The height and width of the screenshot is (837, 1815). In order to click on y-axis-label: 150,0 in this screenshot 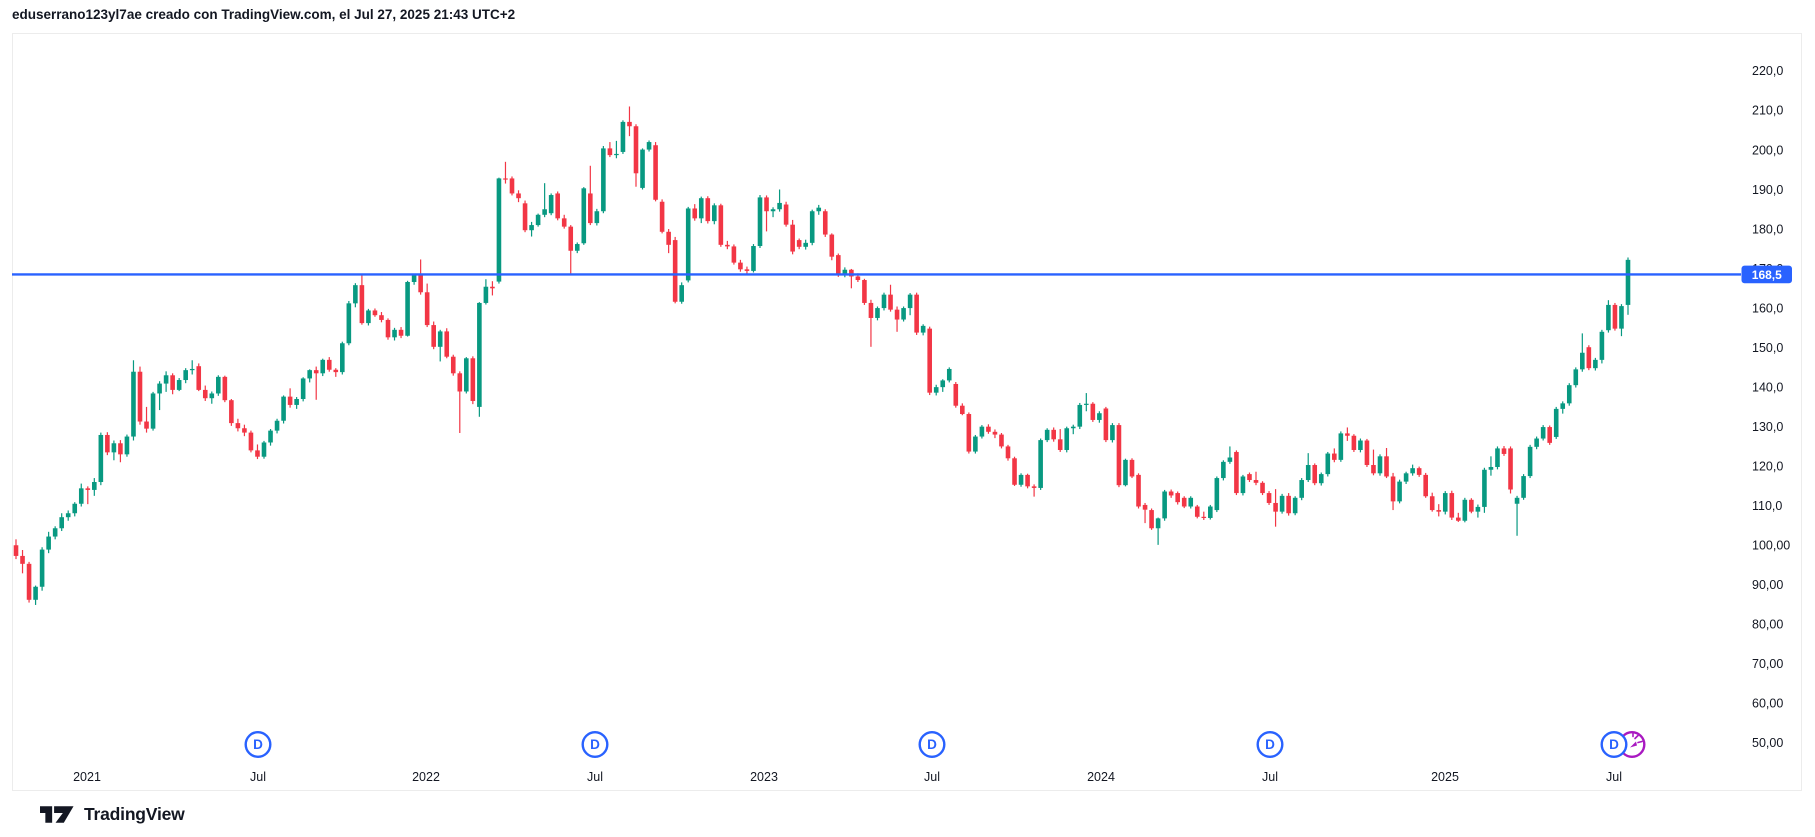, I will do `click(1767, 348)`.